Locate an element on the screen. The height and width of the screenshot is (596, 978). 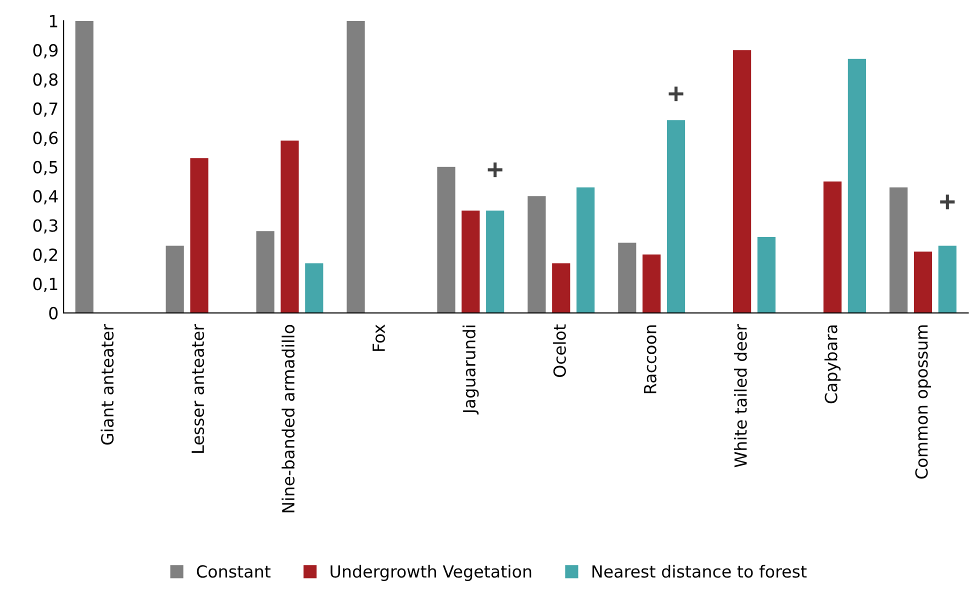
y-tick-label: 0 is located at coordinates (53, 313).